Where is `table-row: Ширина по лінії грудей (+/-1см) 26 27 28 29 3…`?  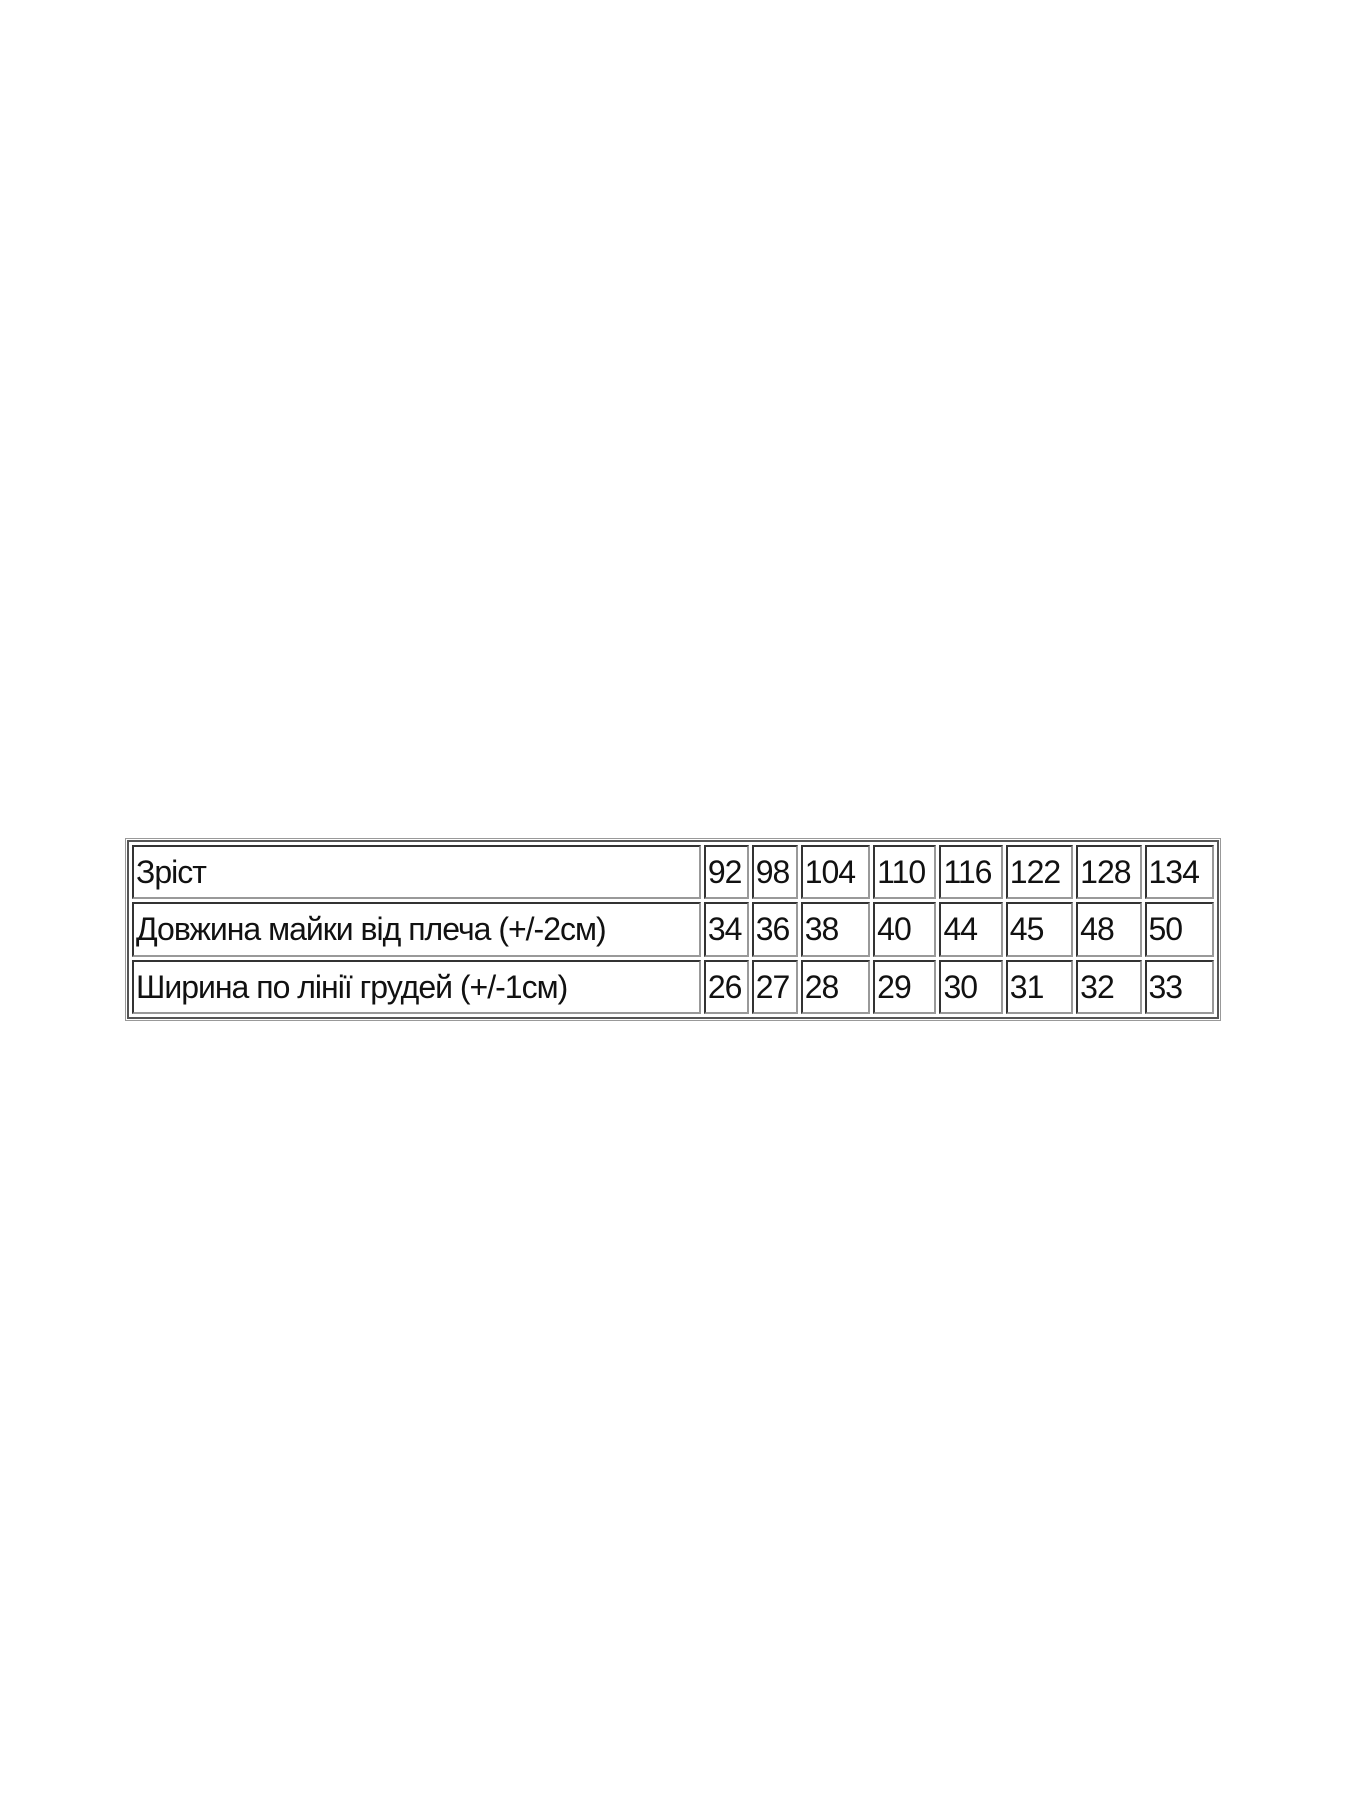
table-row: Ширина по лінії грудей (+/-1см) 26 27 28 29 3… is located at coordinates (673, 986).